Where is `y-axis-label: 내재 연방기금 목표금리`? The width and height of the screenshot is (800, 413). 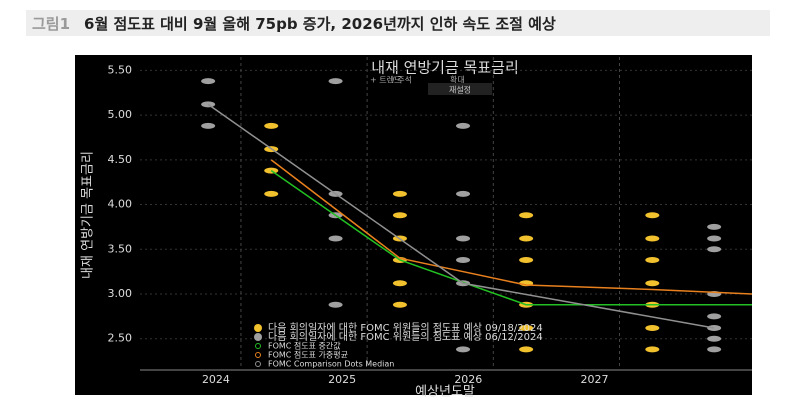
y-axis-label: 내재 연방기금 목표금리 is located at coordinates (88, 215).